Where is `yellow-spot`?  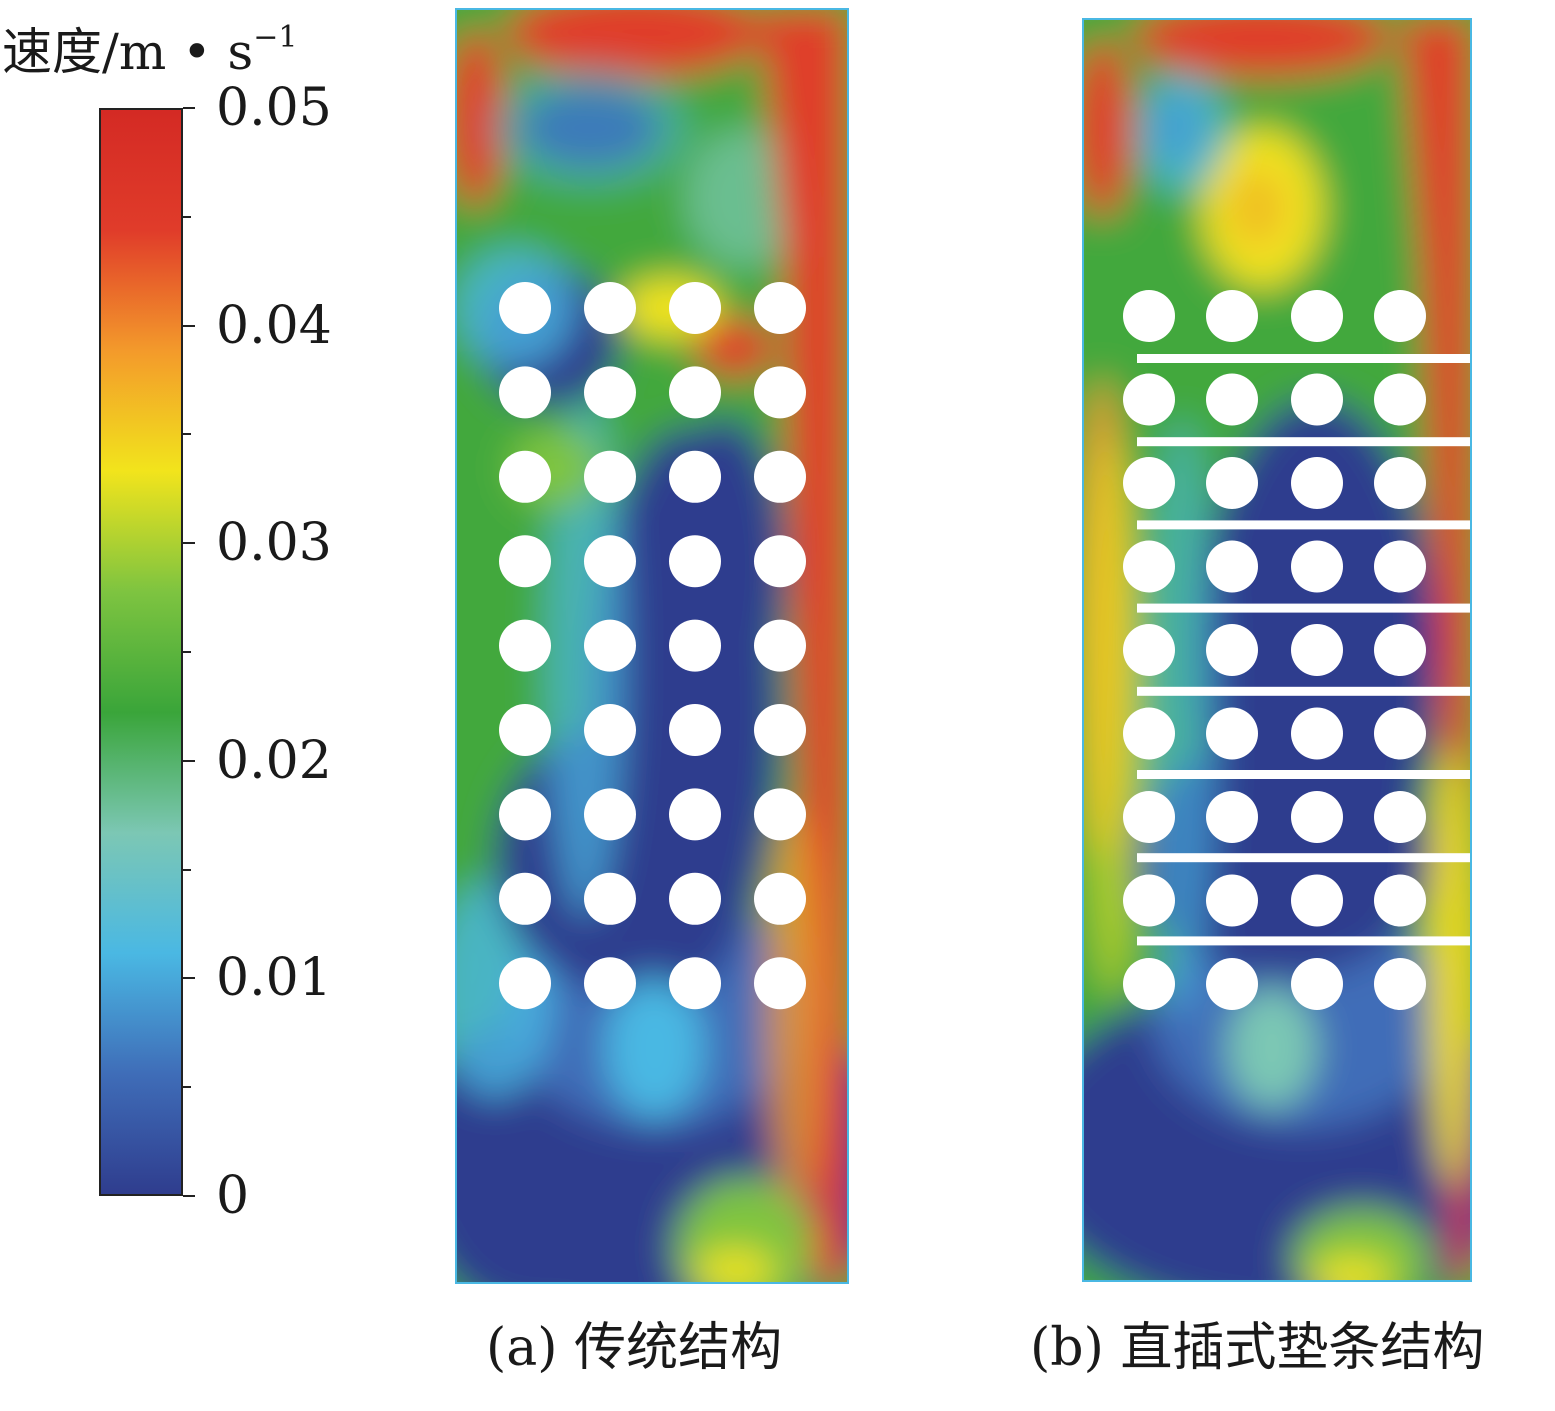
yellow-spot is located at coordinates (1352, 1270).